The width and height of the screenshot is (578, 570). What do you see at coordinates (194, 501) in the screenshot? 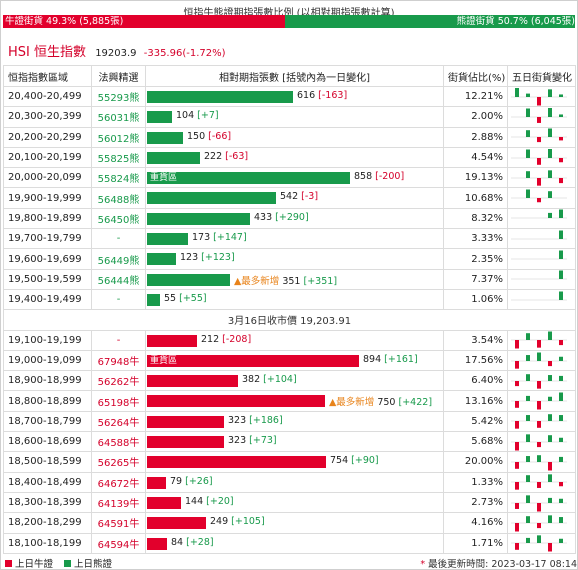
I see `contracts-value: 144` at bounding box center [194, 501].